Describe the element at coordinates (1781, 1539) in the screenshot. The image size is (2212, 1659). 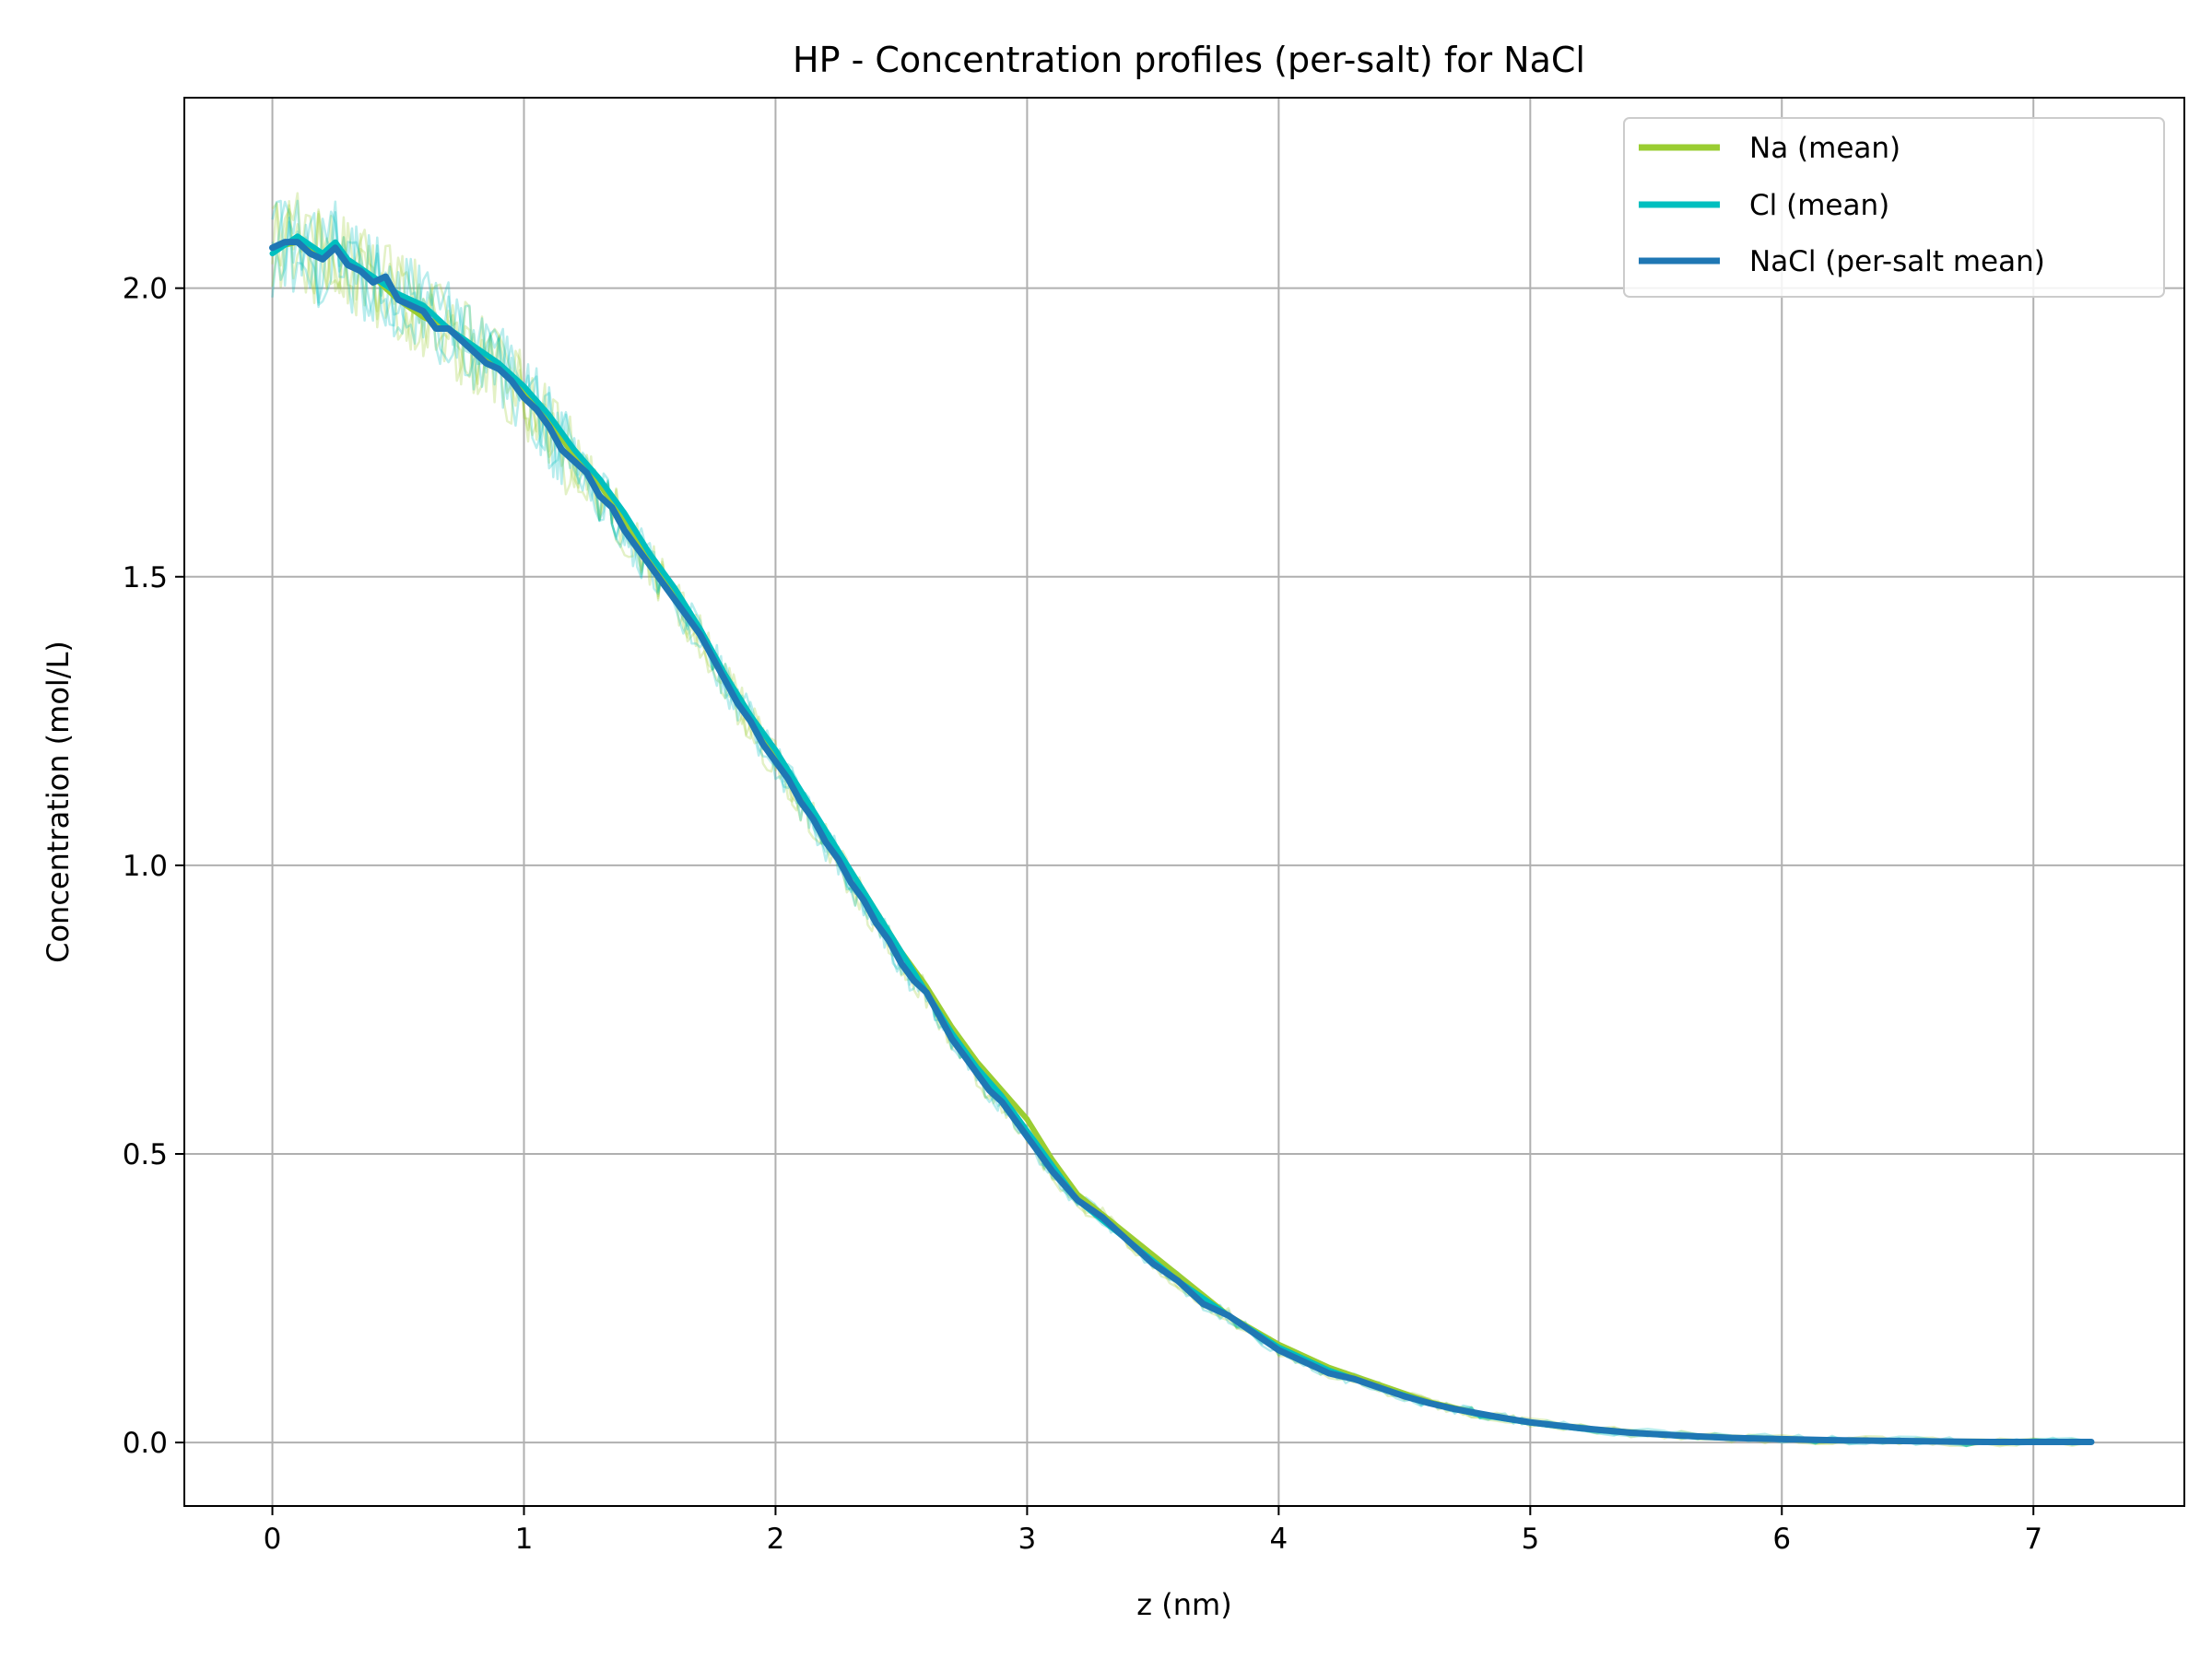
I see `x-tick-label: 6` at that location.